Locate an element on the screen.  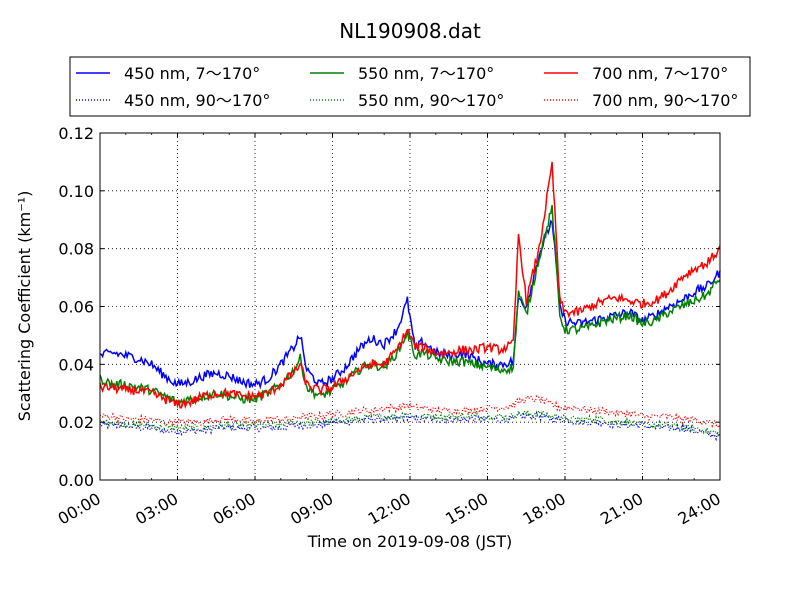
legend-box is located at coordinates (410, 86).